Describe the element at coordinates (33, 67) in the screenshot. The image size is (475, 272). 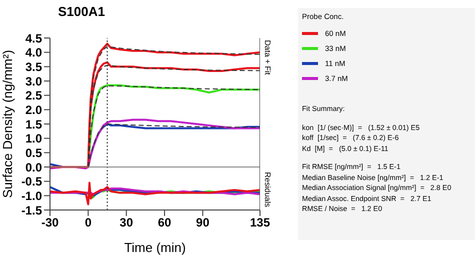
I see `y-tick-label: 3.5` at that location.